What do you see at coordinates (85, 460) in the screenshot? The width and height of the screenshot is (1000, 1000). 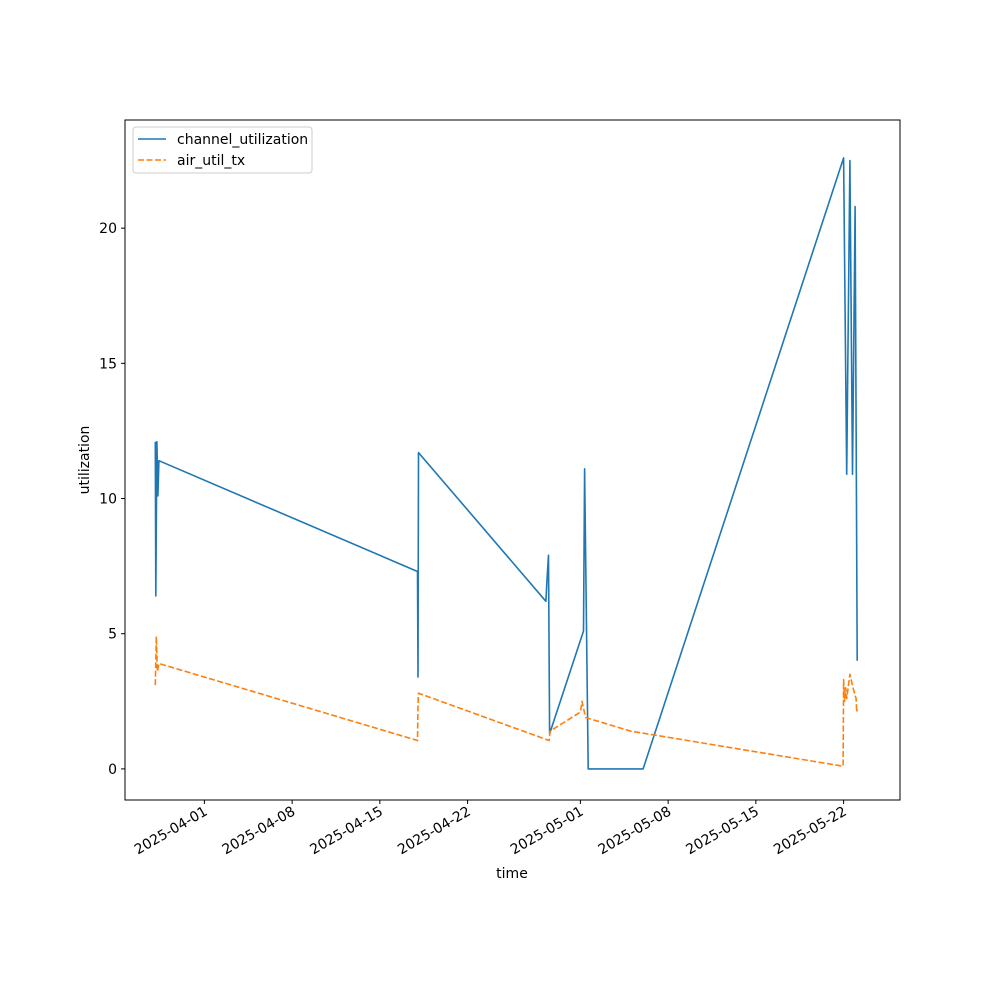 I see `y-axis-label: utilization` at bounding box center [85, 460].